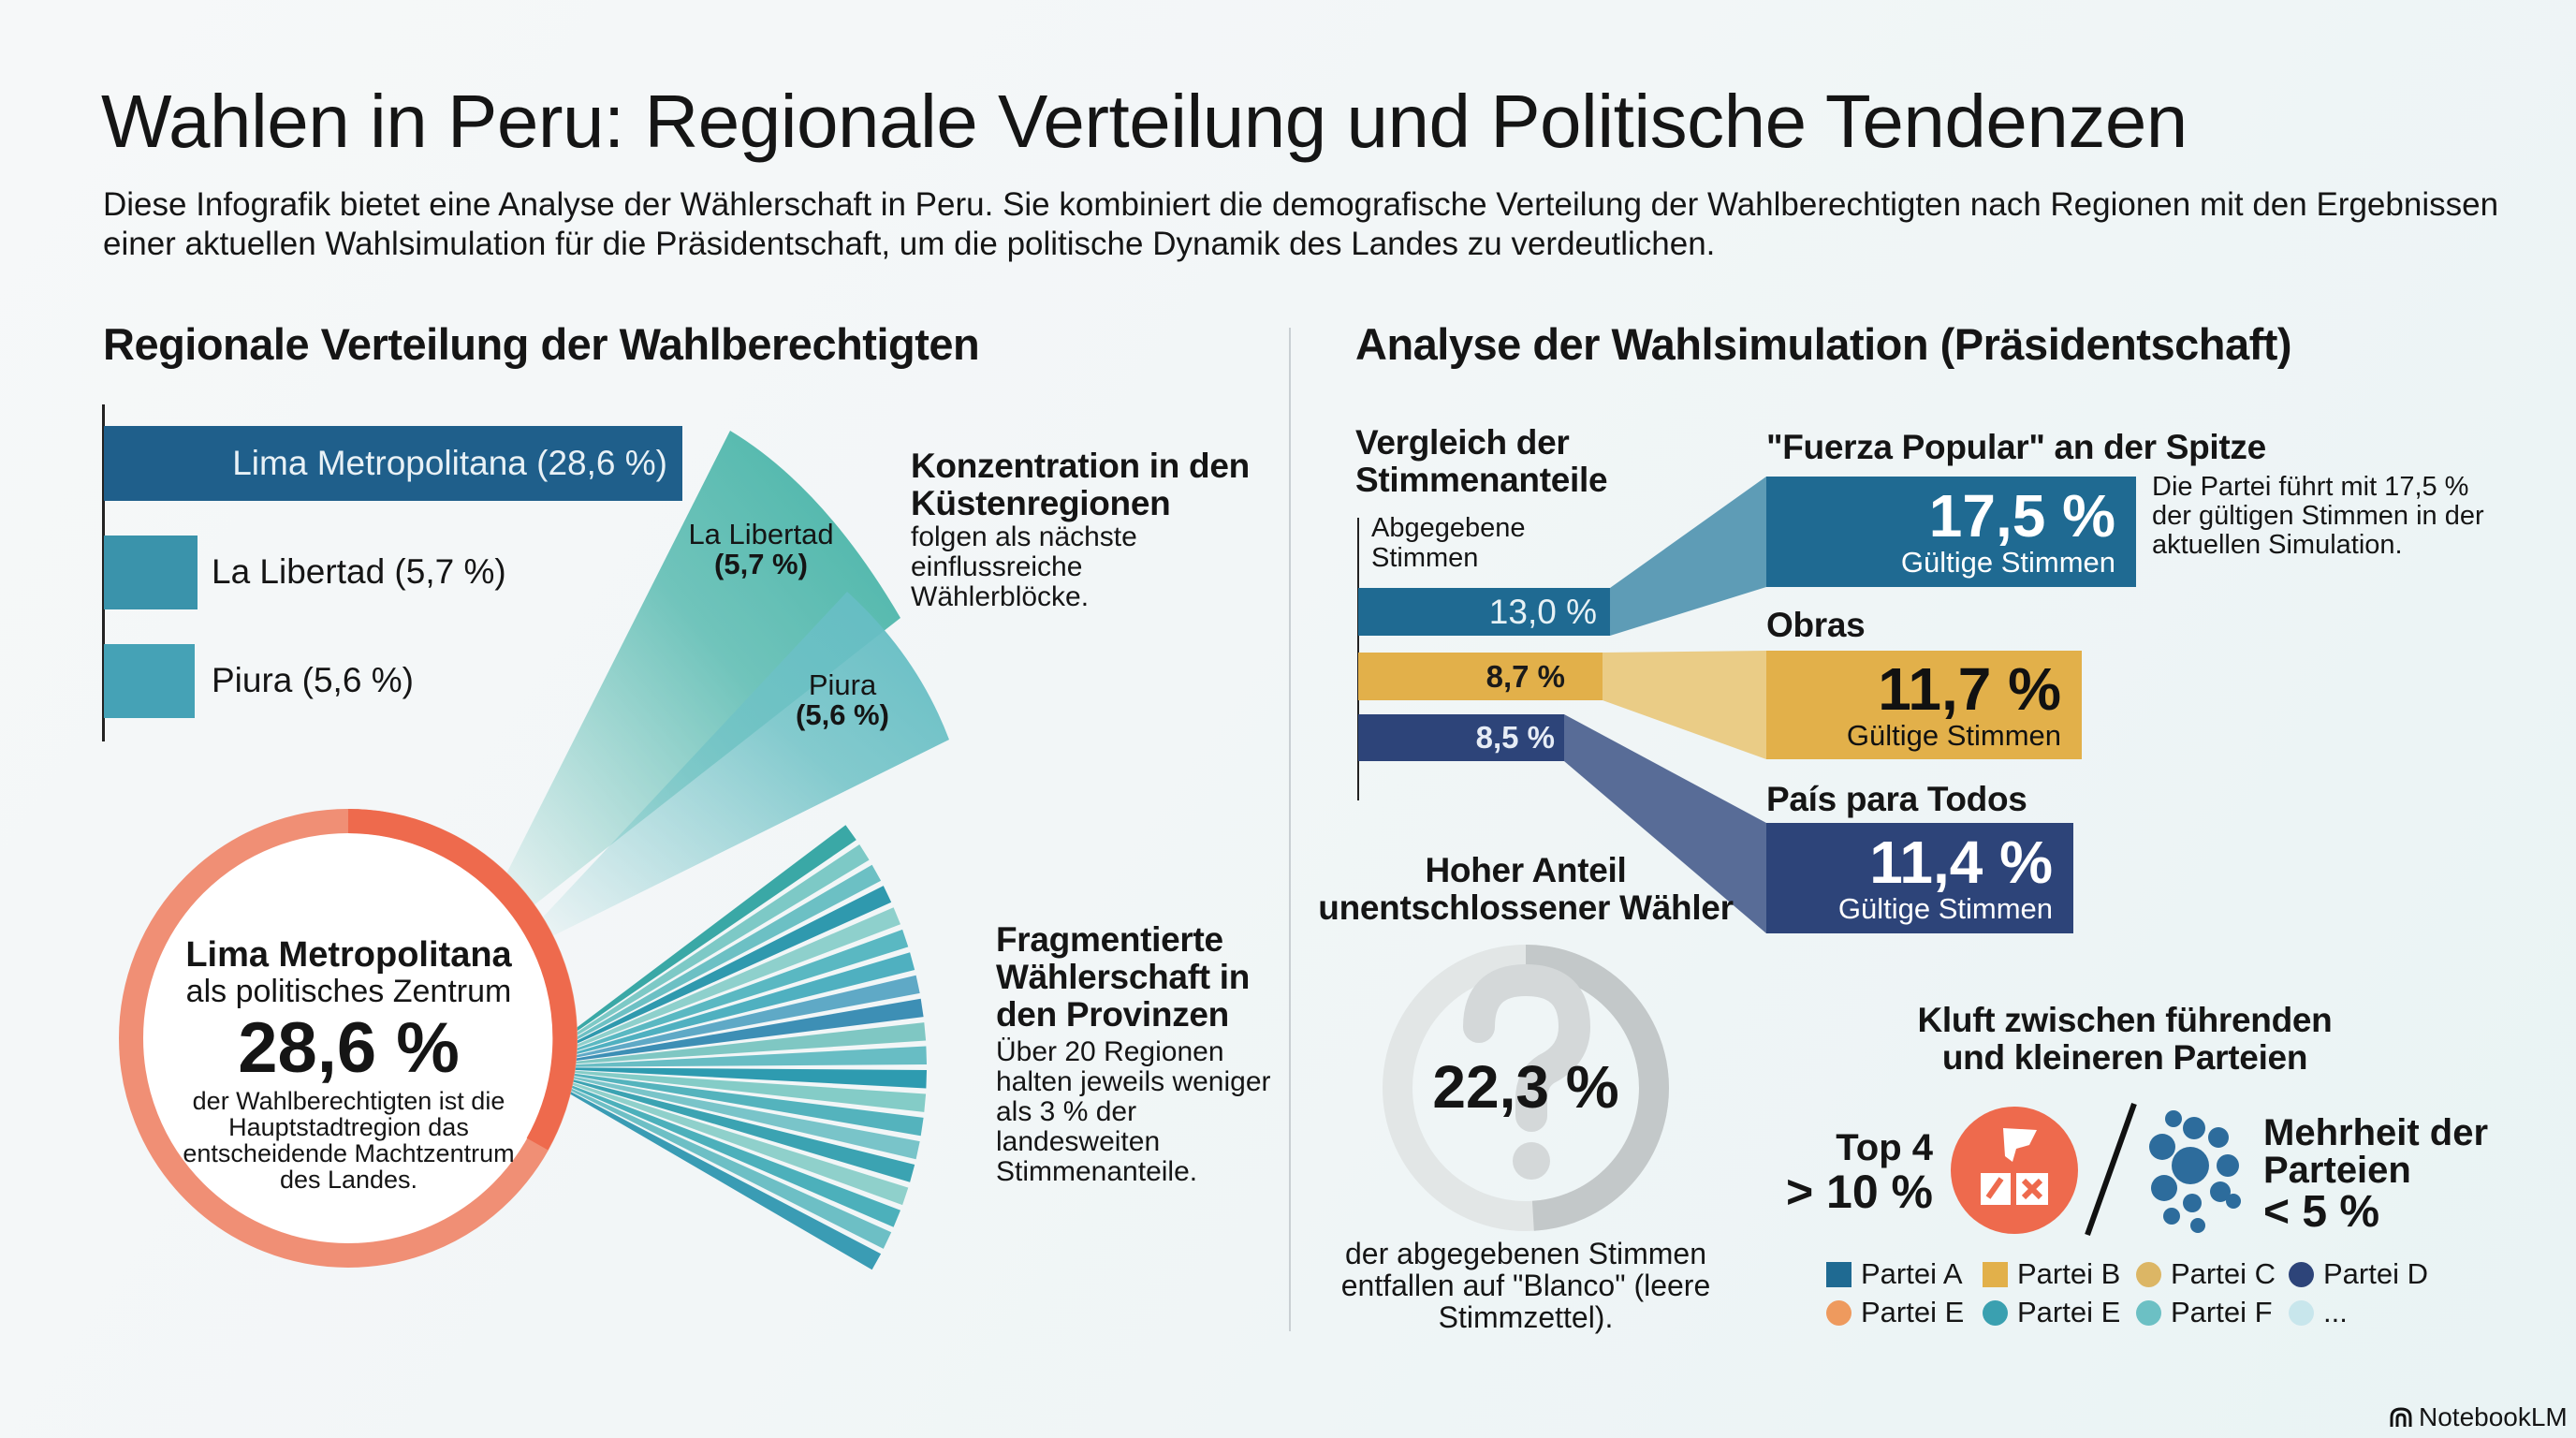  I want to click on flow-obras, so click(1684, 705).